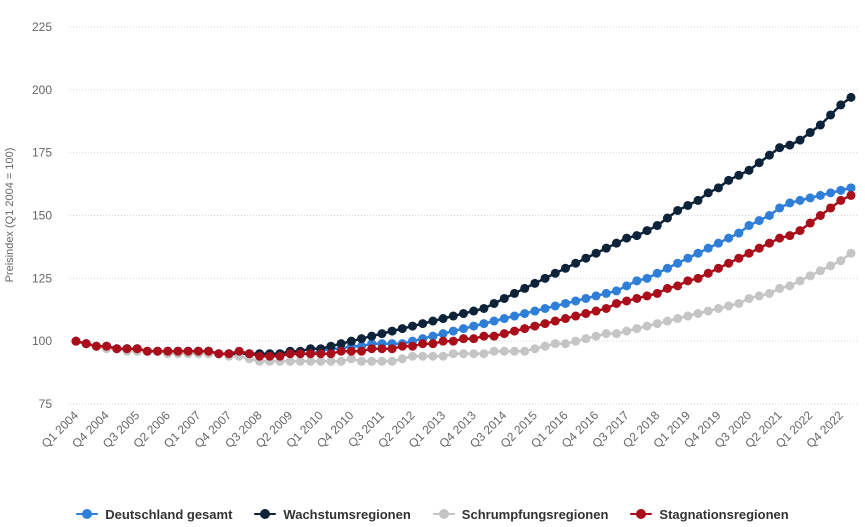 The height and width of the screenshot is (527, 865). What do you see at coordinates (709, 514) in the screenshot?
I see `legend-item-stagnationsregionen: Stagnationsregionen` at bounding box center [709, 514].